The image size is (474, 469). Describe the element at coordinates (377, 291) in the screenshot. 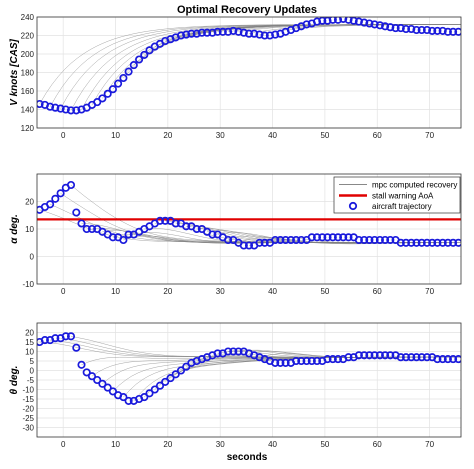

I see `x-tick-label: 60` at that location.